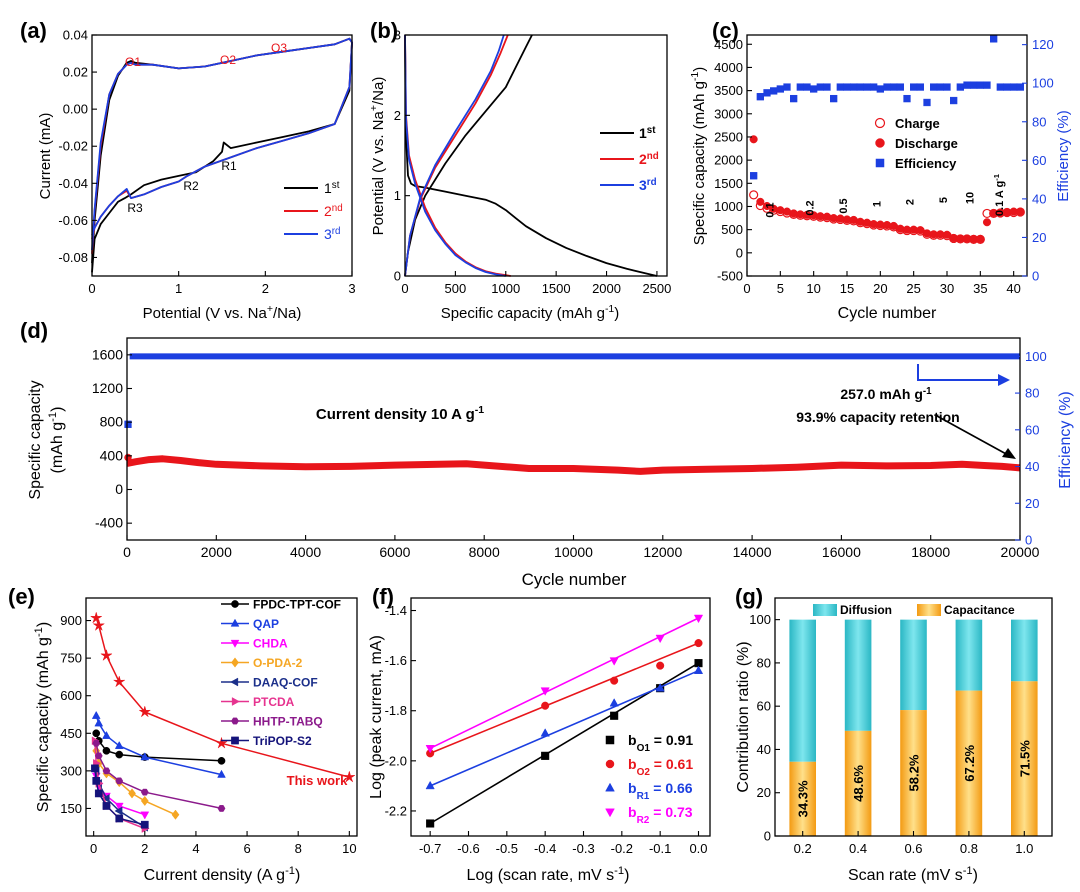  Describe the element at coordinates (1020, 552) in the screenshot. I see `x-tick-label: 20000` at that location.